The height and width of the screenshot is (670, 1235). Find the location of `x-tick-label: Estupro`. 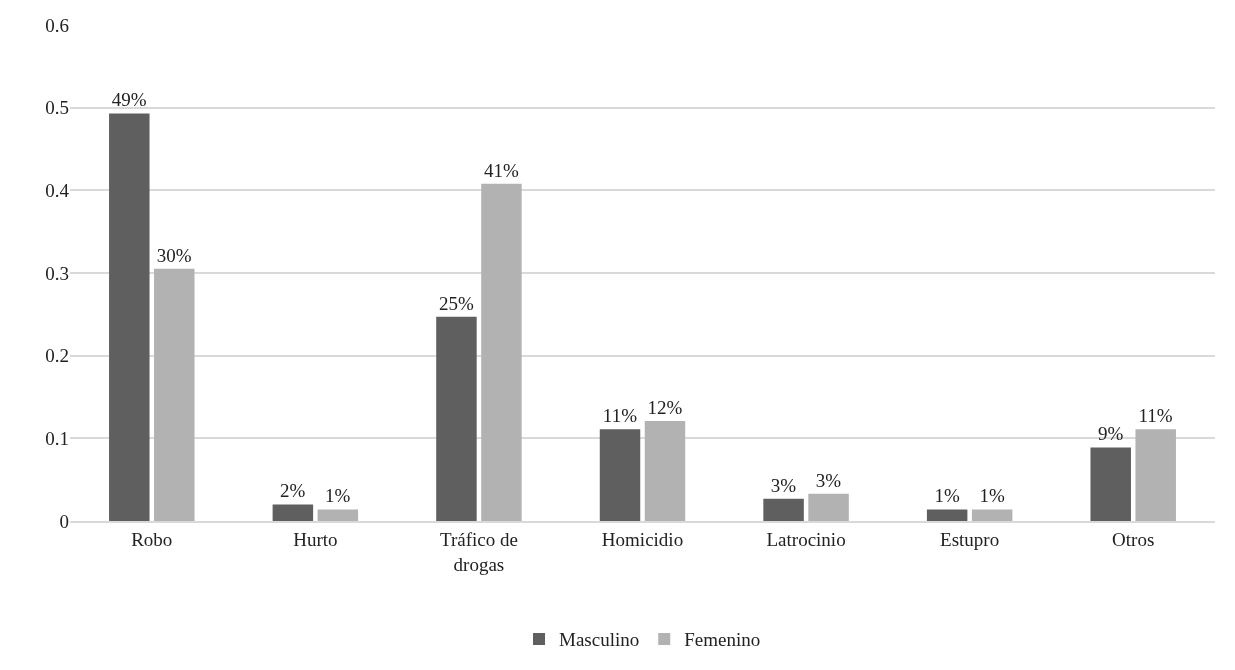

x-tick-label: Estupro is located at coordinates (970, 539).